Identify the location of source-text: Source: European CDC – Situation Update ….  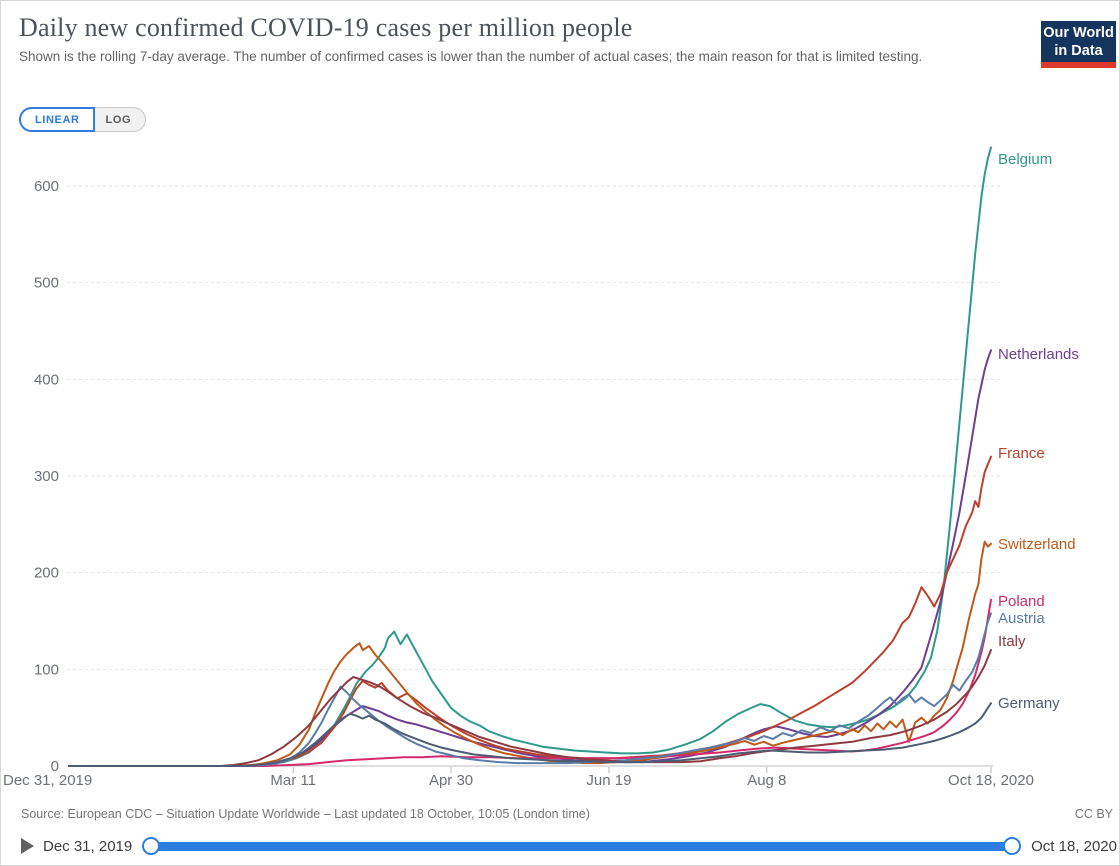
(305, 814).